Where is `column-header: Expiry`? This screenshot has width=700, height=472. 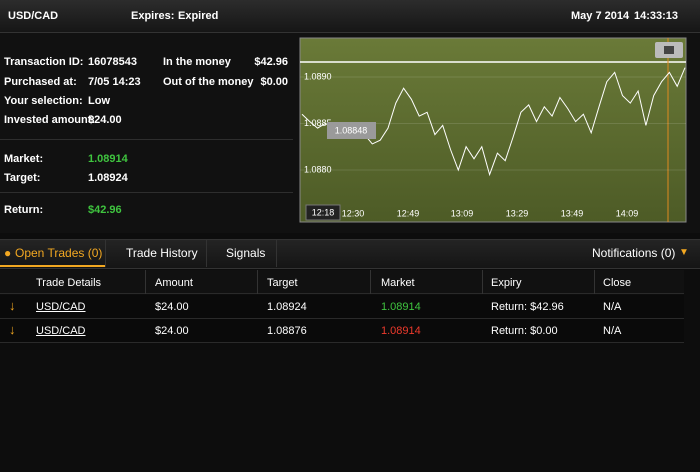 column-header: Expiry is located at coordinates (506, 283).